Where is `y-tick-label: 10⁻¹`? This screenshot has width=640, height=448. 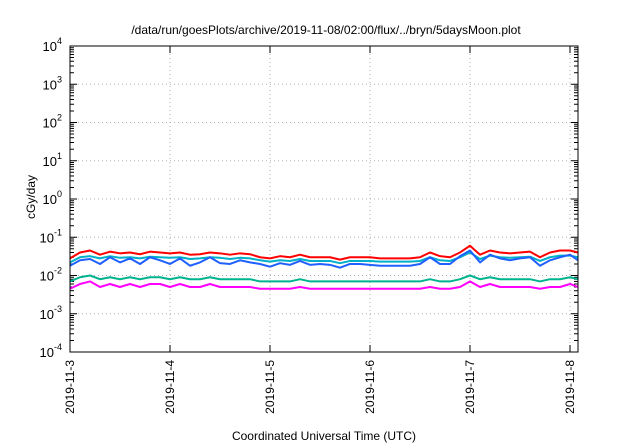 y-tick-label: 10⁻¹ is located at coordinates (51, 236).